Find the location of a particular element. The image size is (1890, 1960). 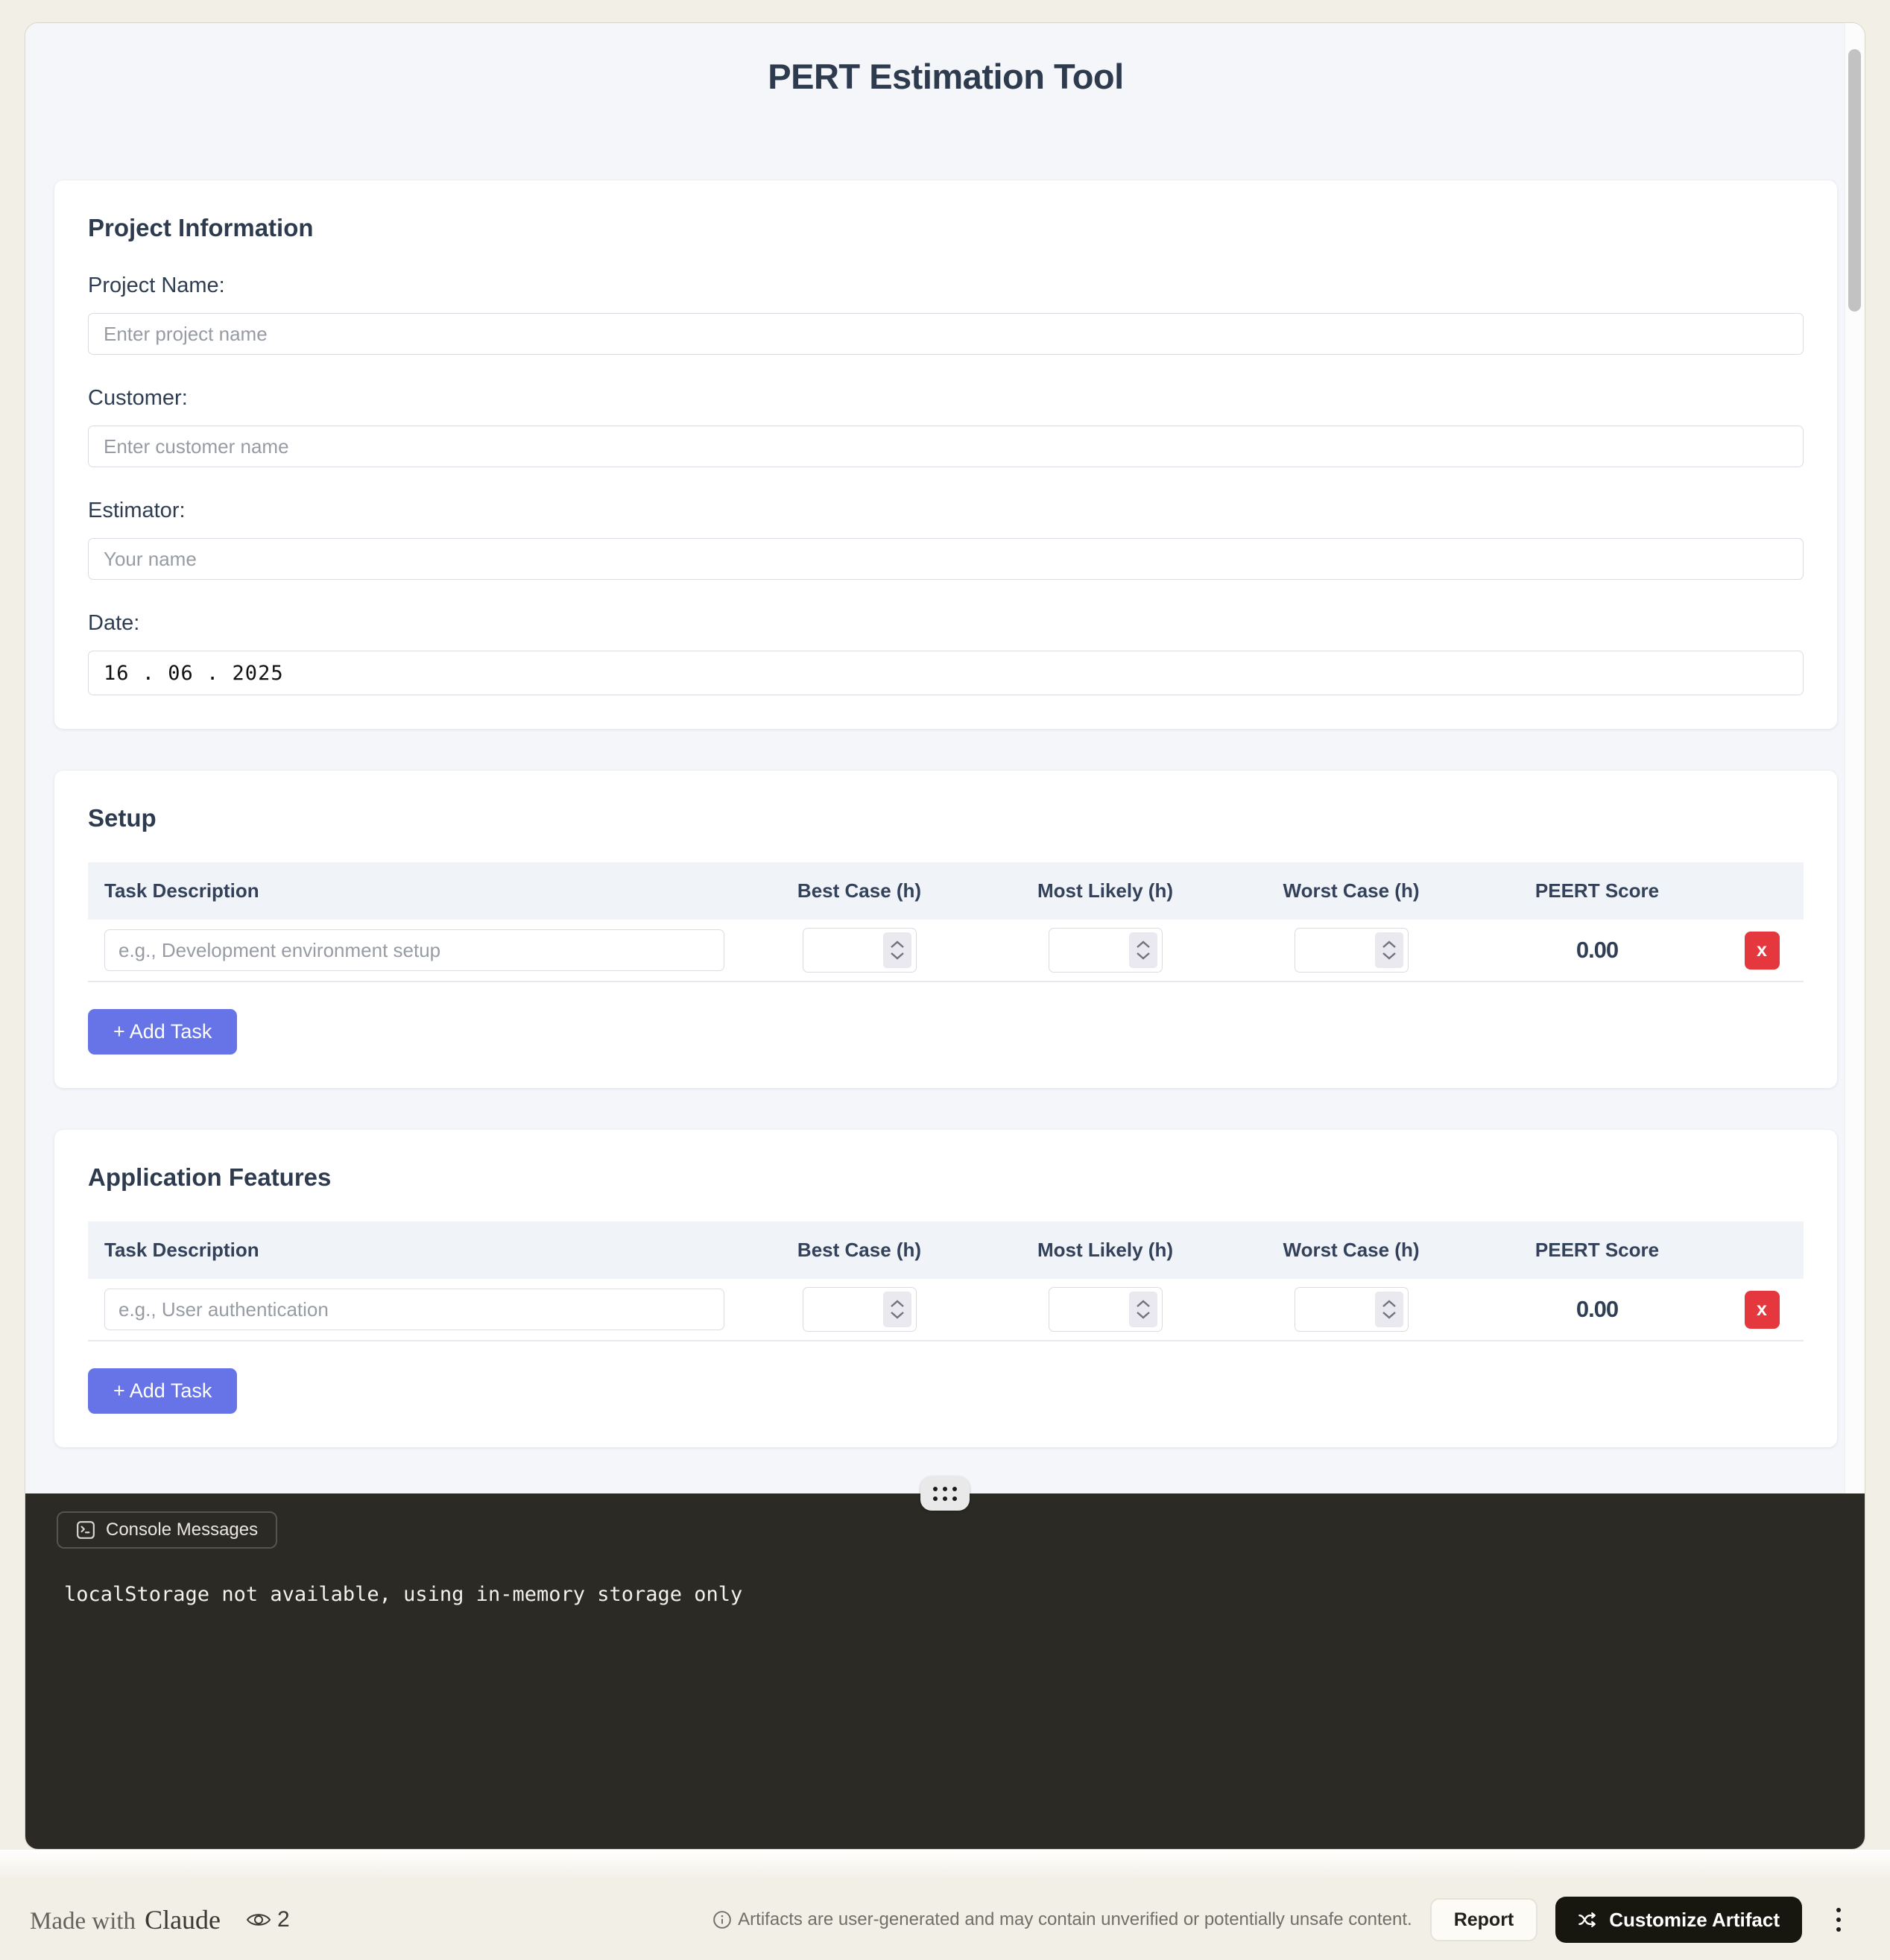

scrollbar is located at coordinates (1855, 758).